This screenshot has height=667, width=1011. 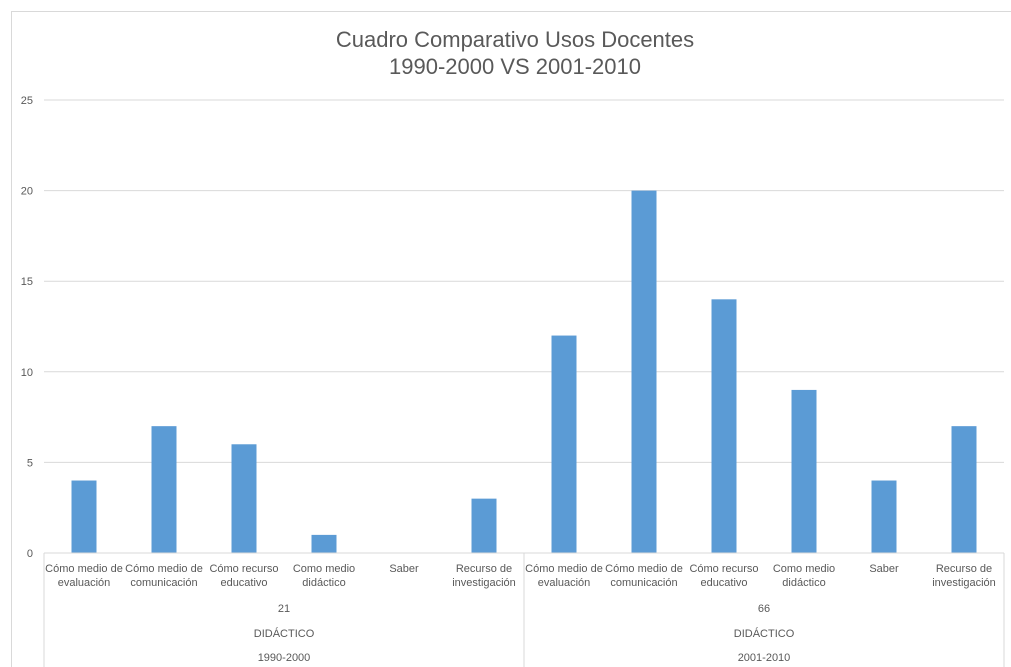 What do you see at coordinates (515, 66) in the screenshot?
I see `chart-title-line-2: 1990-2000 VS 2001-2010` at bounding box center [515, 66].